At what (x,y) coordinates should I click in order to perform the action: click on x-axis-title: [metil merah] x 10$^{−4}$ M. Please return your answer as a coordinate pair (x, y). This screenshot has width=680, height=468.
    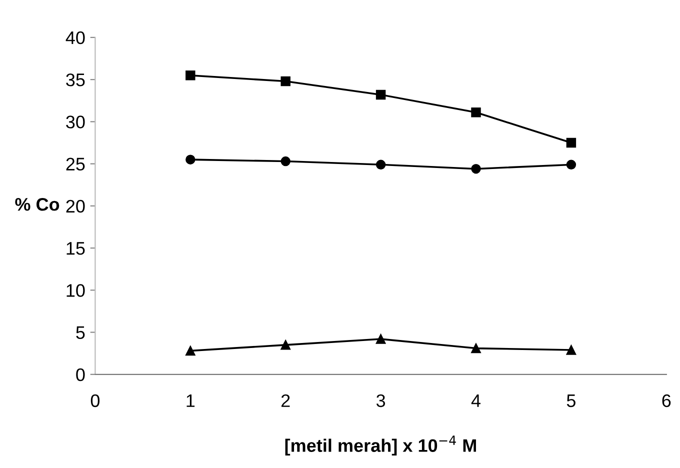
    Looking at the image, I should click on (380, 446).